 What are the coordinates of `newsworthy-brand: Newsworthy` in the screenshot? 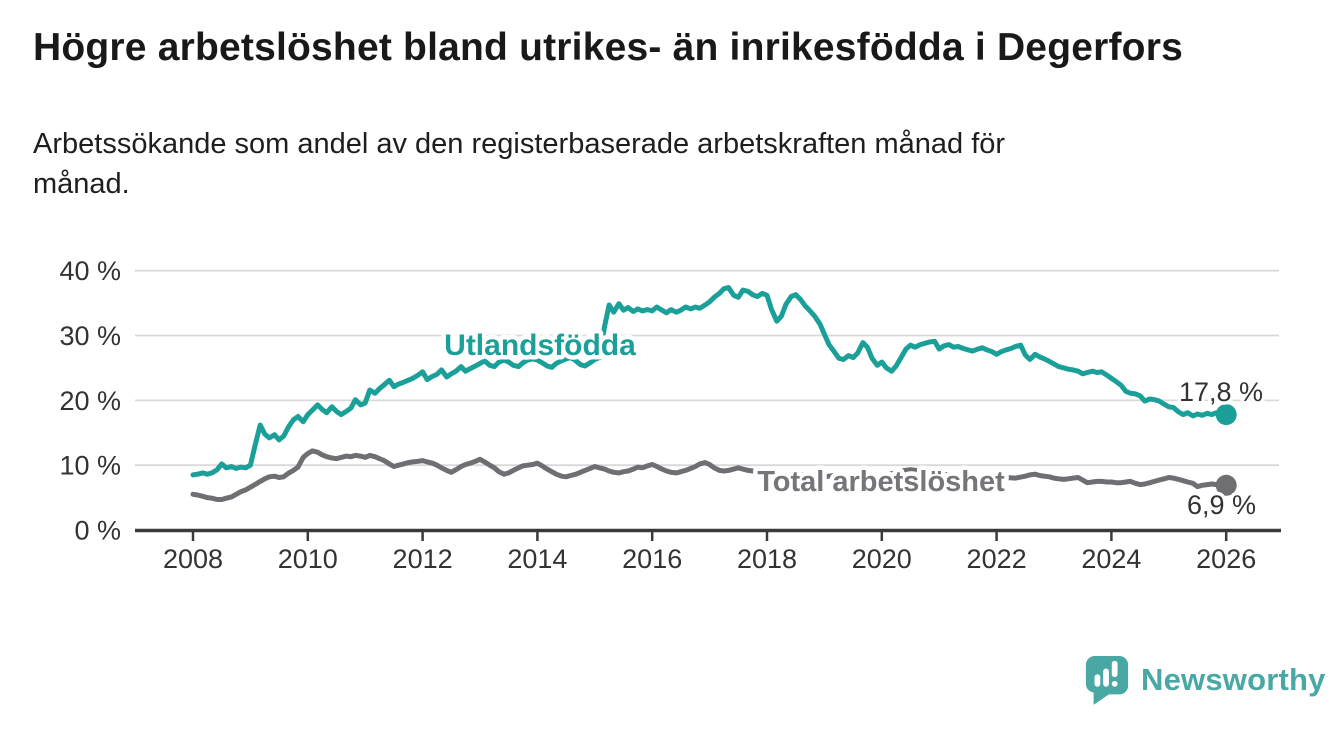 It's located at (1205, 680).